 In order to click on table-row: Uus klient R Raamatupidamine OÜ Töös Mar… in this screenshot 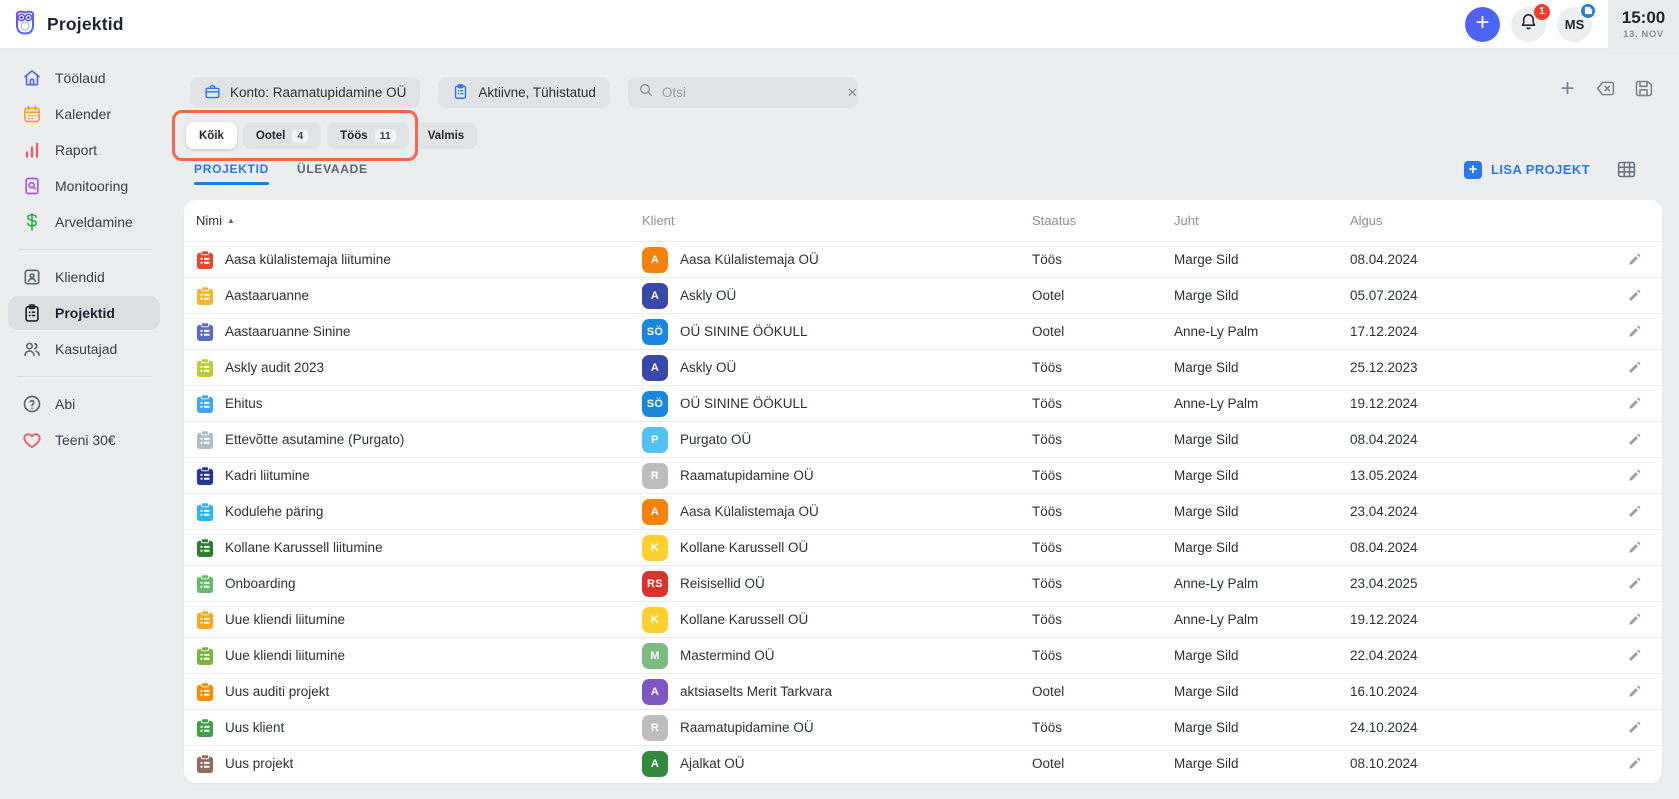, I will do `click(923, 727)`.